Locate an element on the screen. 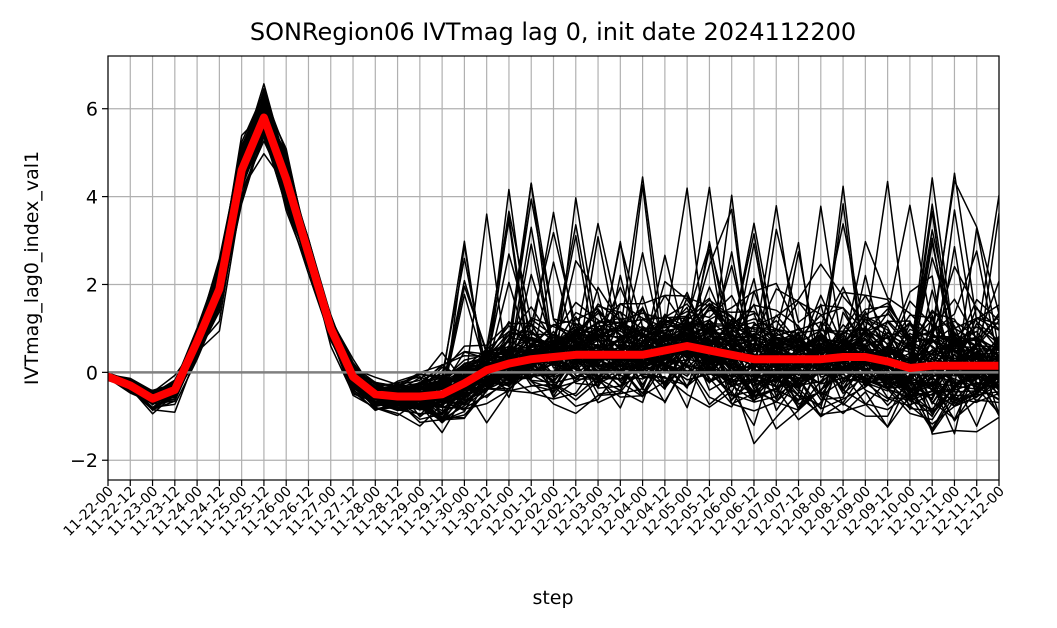  y-axis-label: IVTmag_lag0_index_val1 is located at coordinates (32, 268).